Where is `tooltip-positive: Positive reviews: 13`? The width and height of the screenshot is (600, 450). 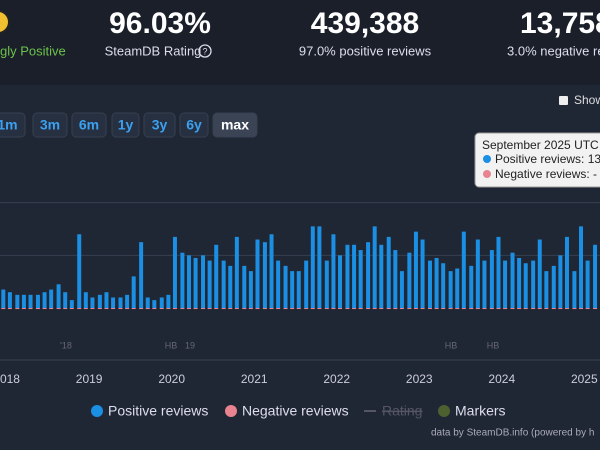 tooltip-positive: Positive reviews: 13 is located at coordinates (547, 159).